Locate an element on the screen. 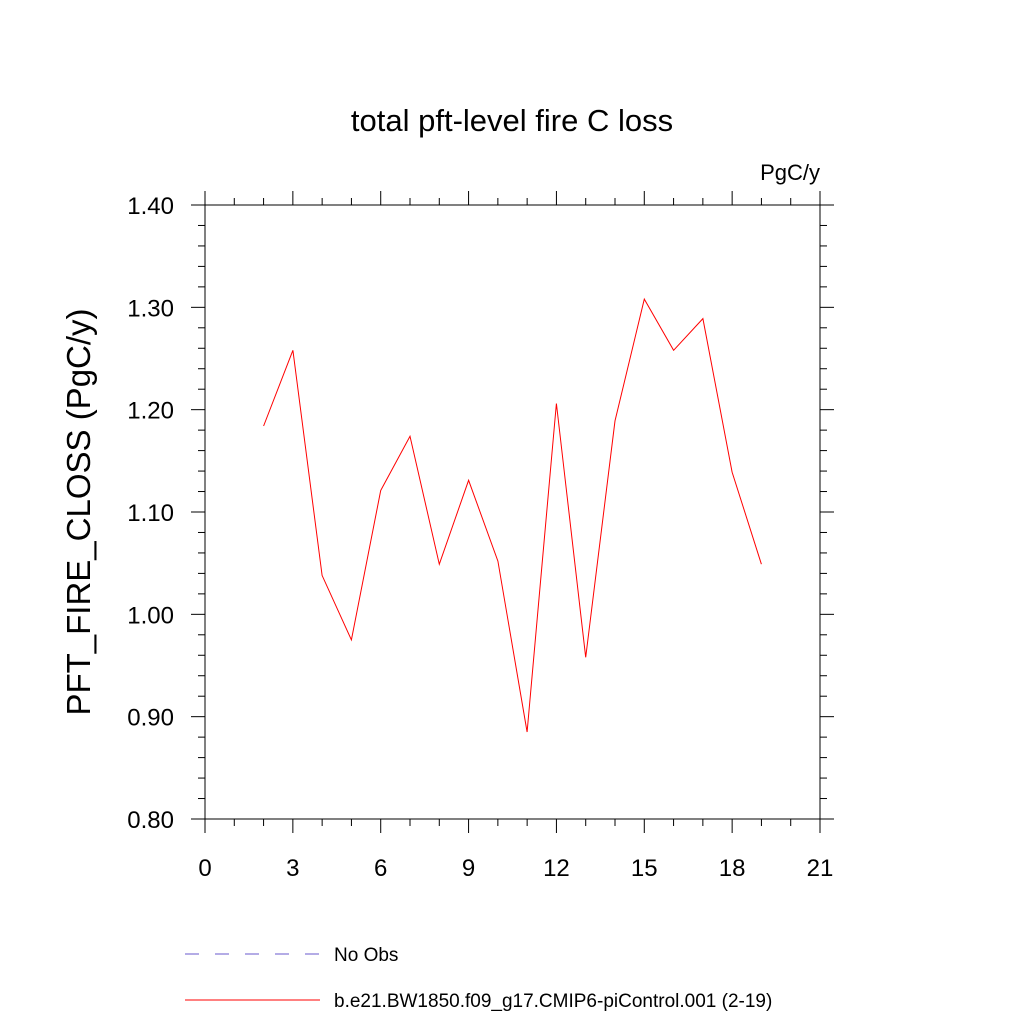 This screenshot has width=1024, height=1024. x-tick-label: 6 is located at coordinates (380, 868).